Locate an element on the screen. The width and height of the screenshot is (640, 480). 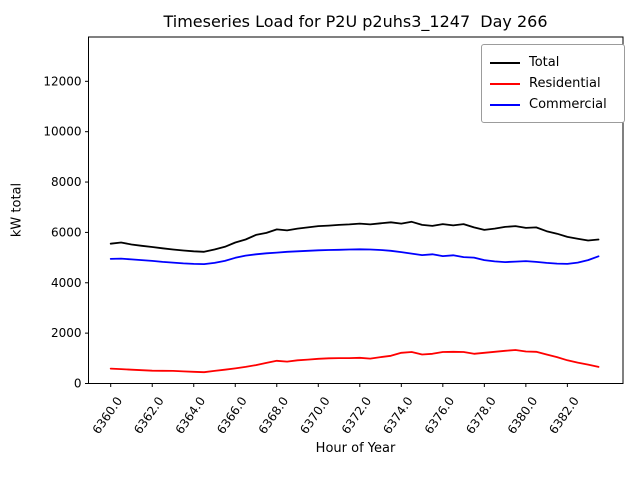
y-tick-label: 10000 is located at coordinates (62, 132).